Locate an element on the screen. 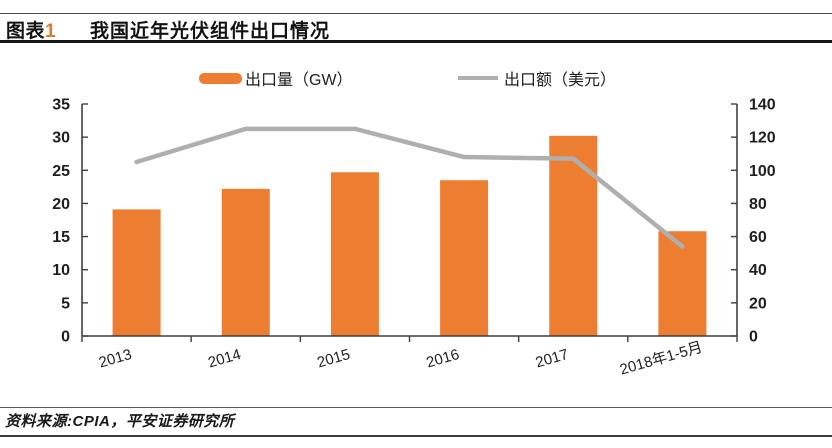  x-axis-label-2018年1-5月: 2018年1-5月 is located at coordinates (661, 359).